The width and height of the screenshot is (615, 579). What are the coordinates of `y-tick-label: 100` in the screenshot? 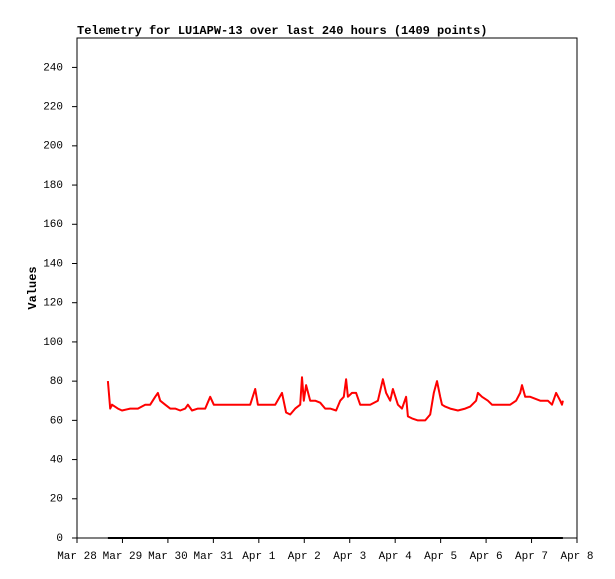 It's located at (53, 343).